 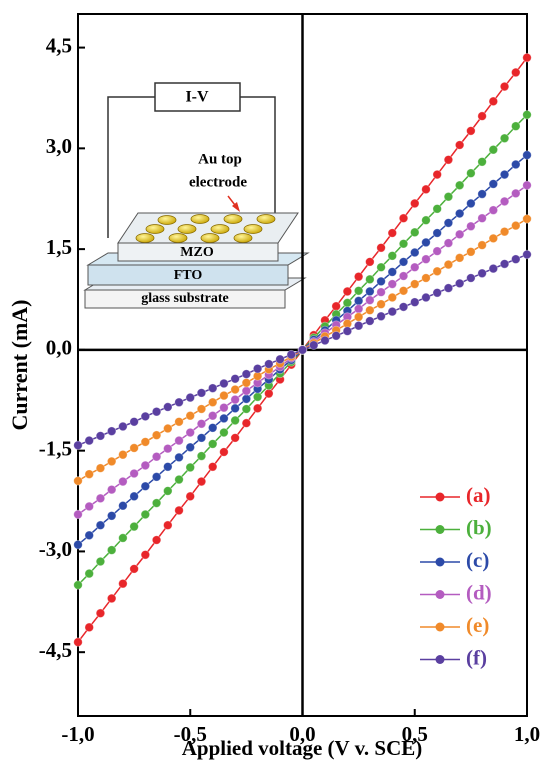 What do you see at coordinates (131, 167) in the screenshot?
I see `wire` at bounding box center [131, 167].